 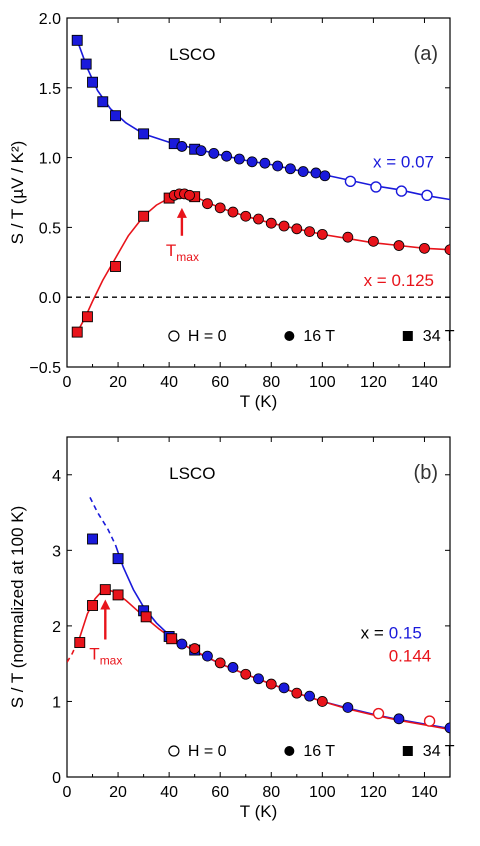 What do you see at coordinates (45, 368) in the screenshot?
I see `y-tick-label: −0.5` at bounding box center [45, 368].